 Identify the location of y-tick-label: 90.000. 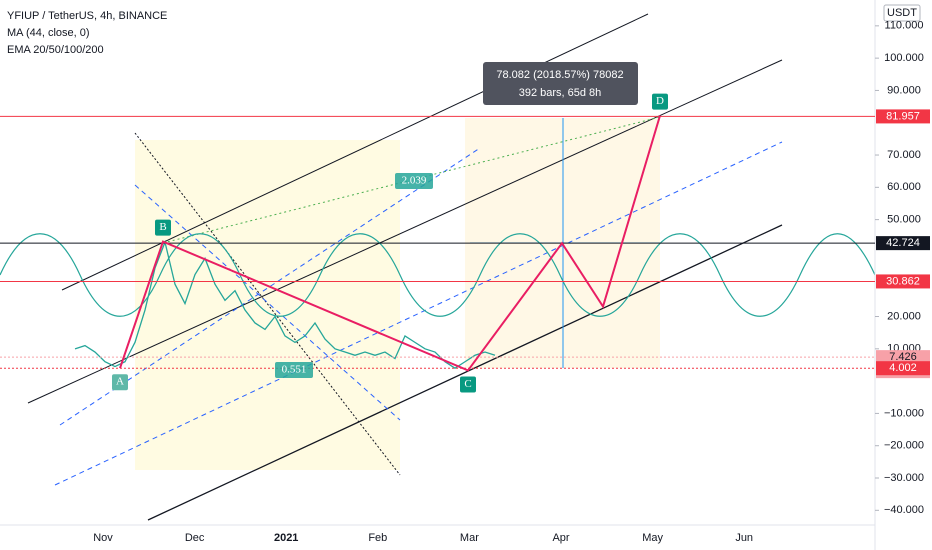
(904, 90).